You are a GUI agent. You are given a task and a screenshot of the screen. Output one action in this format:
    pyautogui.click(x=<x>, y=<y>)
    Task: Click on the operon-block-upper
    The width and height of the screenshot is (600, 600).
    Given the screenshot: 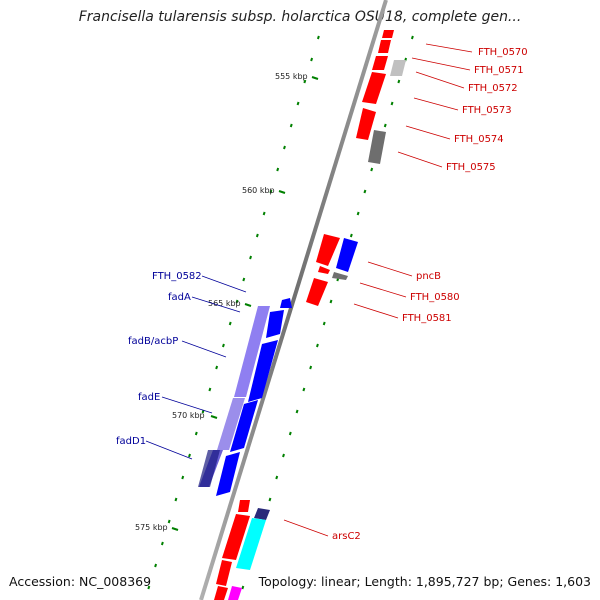 What is the action you would take?
    pyautogui.click(x=252, y=351)
    